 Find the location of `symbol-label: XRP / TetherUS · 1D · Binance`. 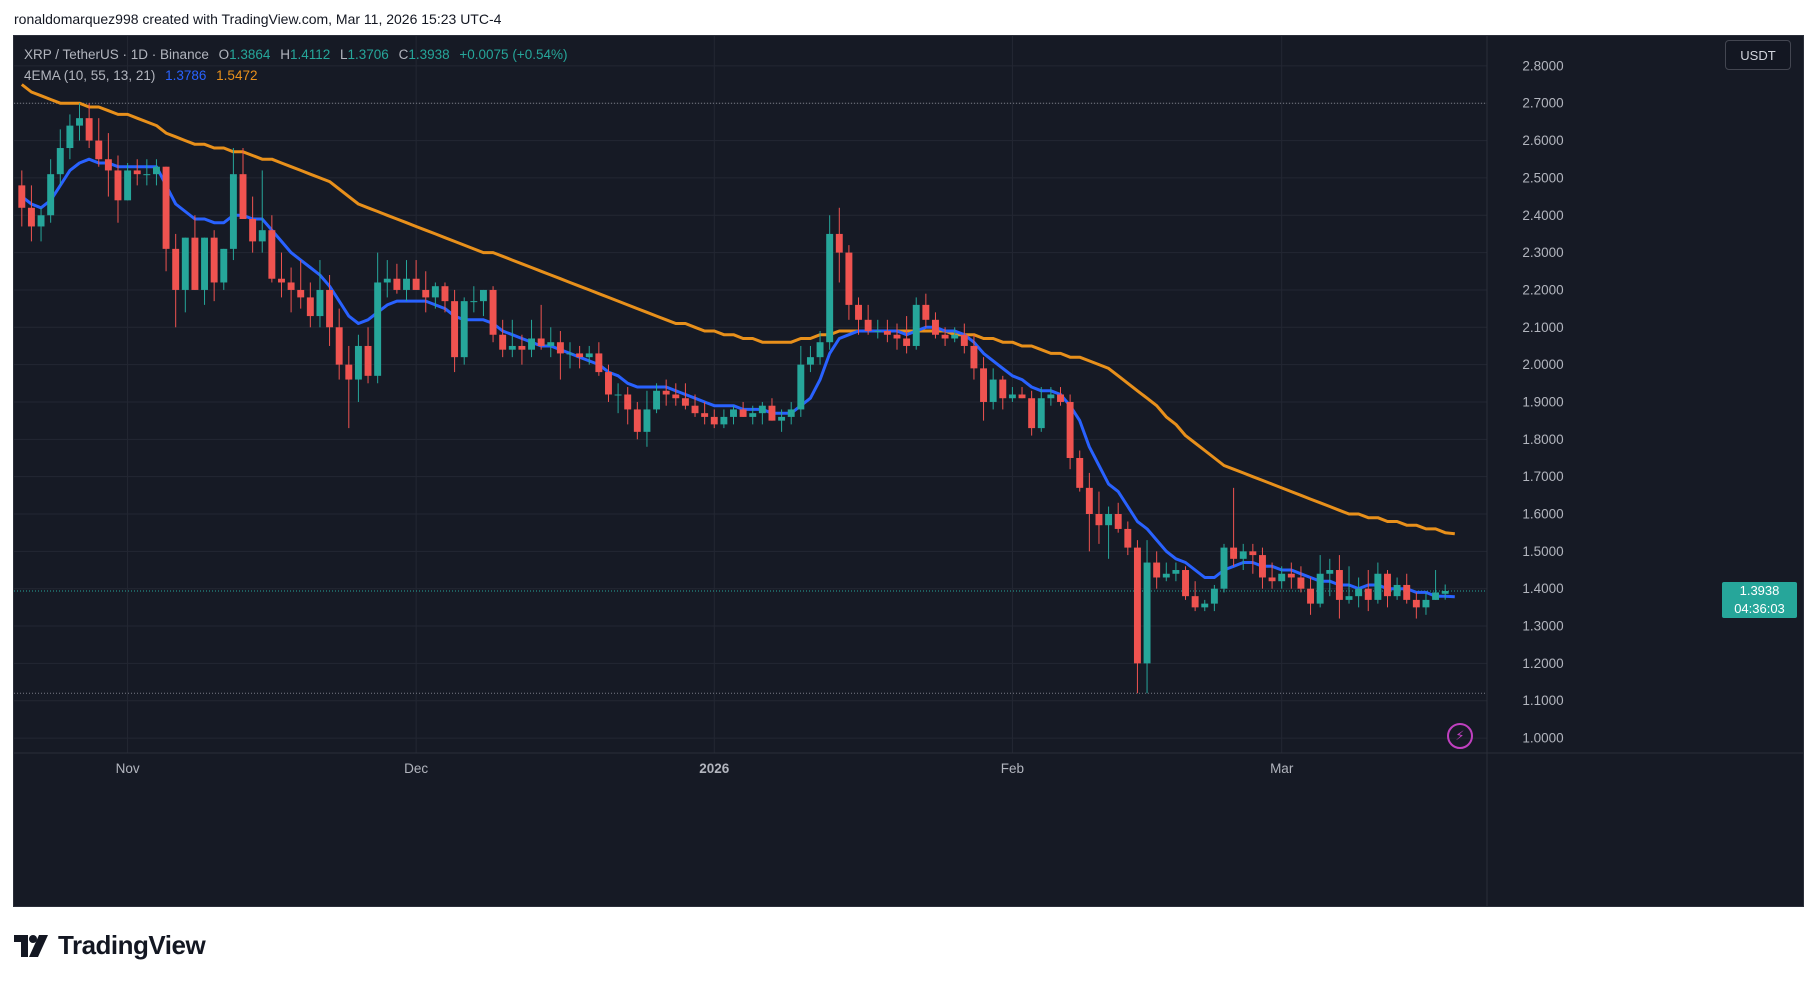

symbol-label: XRP / TetherUS · 1D · Binance is located at coordinates (116, 54).